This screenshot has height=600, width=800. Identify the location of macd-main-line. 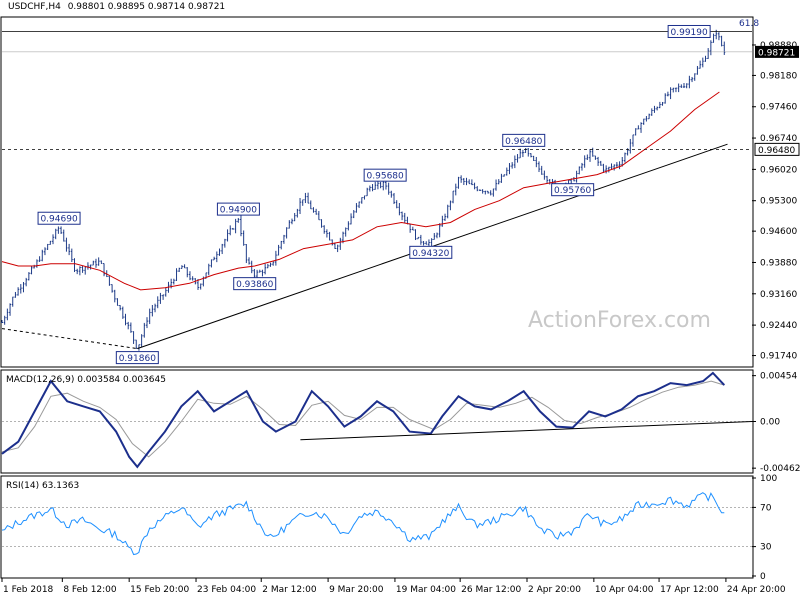
(363, 420).